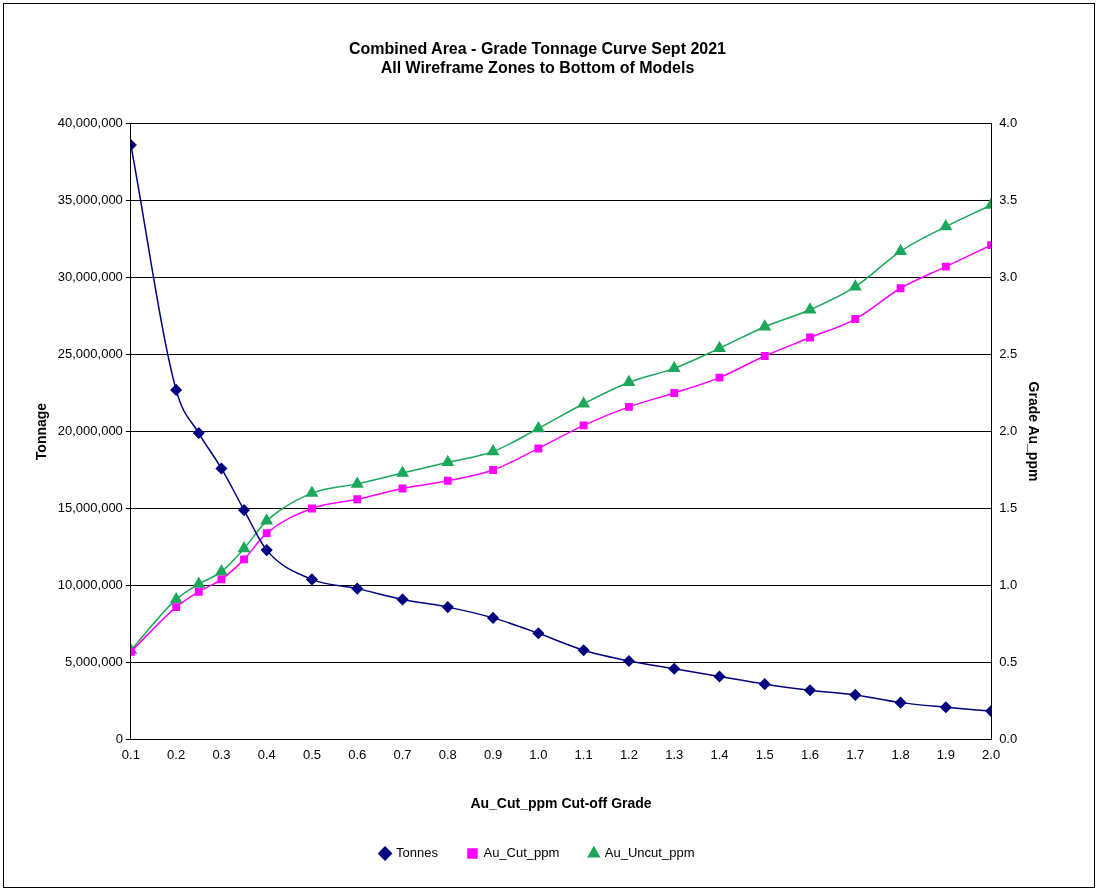 This screenshot has height=895, width=1100. Describe the element at coordinates (1008, 739) in the screenshot. I see `y2-tick-label: 0.0` at that location.